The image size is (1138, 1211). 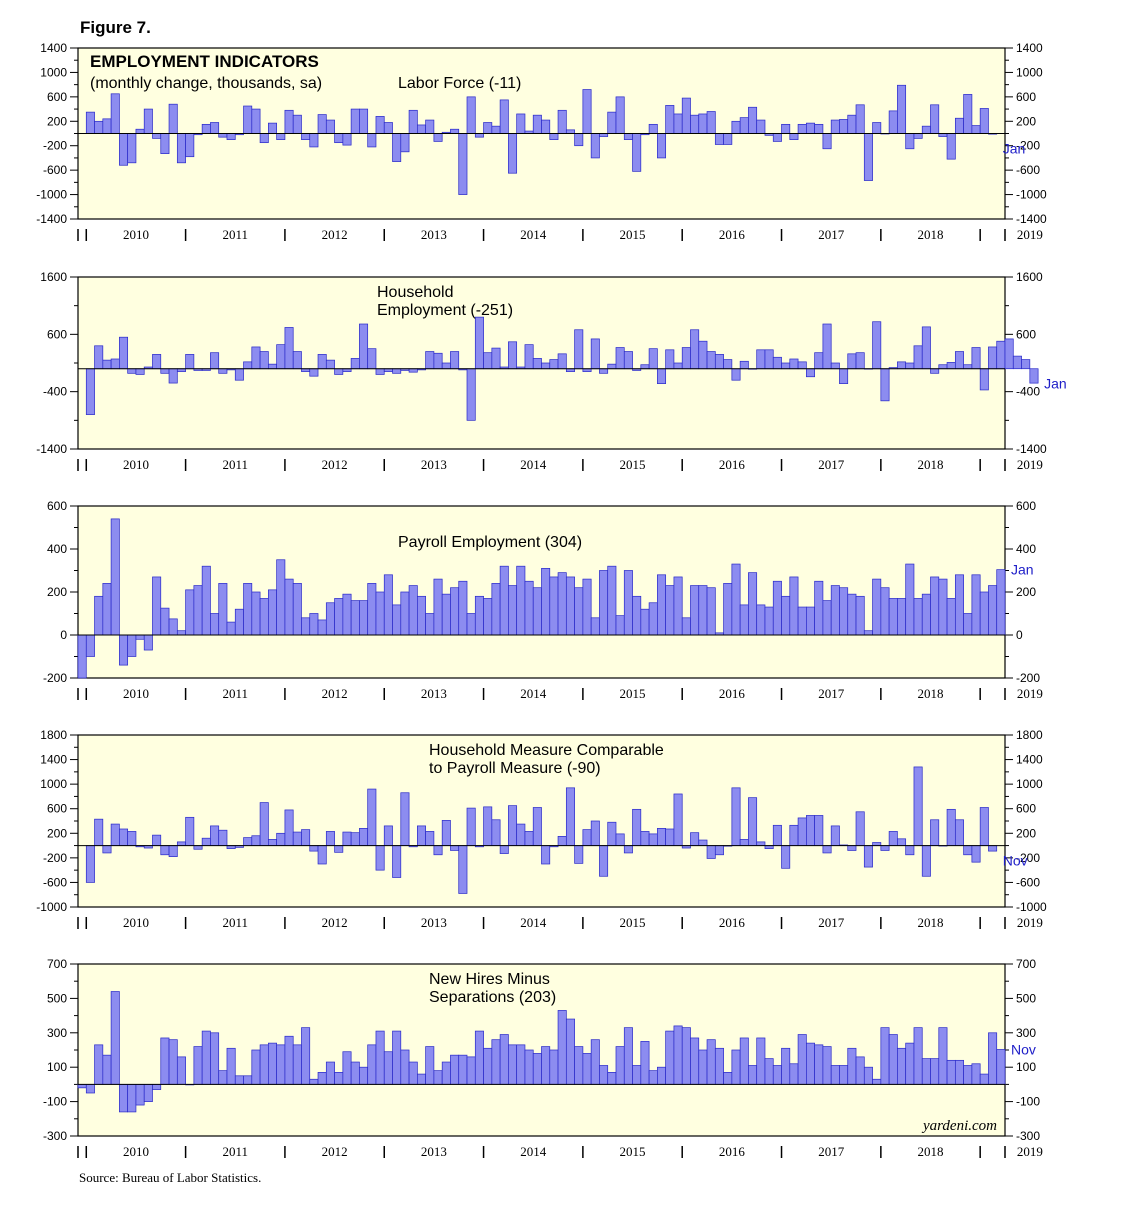 What do you see at coordinates (55, 678) in the screenshot?
I see `y-tick-label-left: -200` at bounding box center [55, 678].